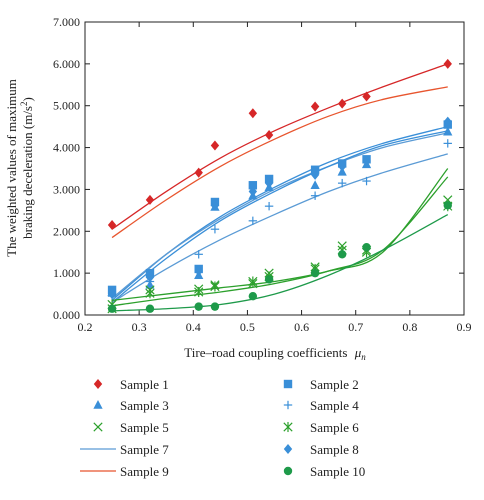 This screenshot has height=500, width=484. I want to click on y-tick-label: 2.000, so click(66, 231).